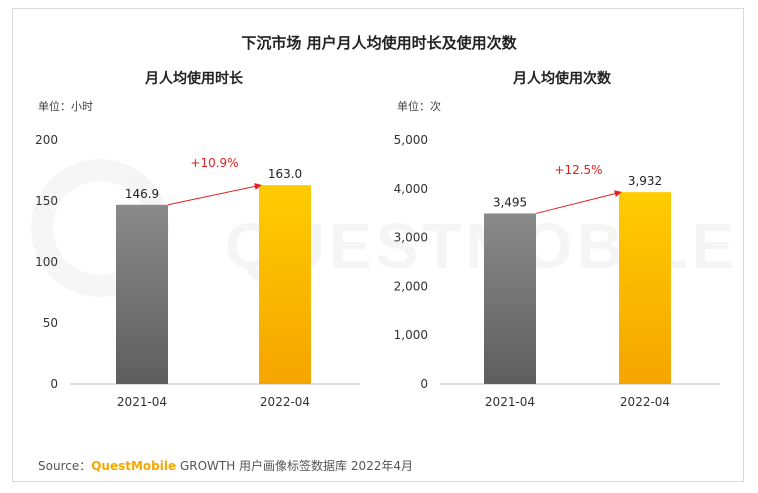 The height and width of the screenshot is (493, 758). I want to click on growth-label: +12.5%, so click(578, 170).